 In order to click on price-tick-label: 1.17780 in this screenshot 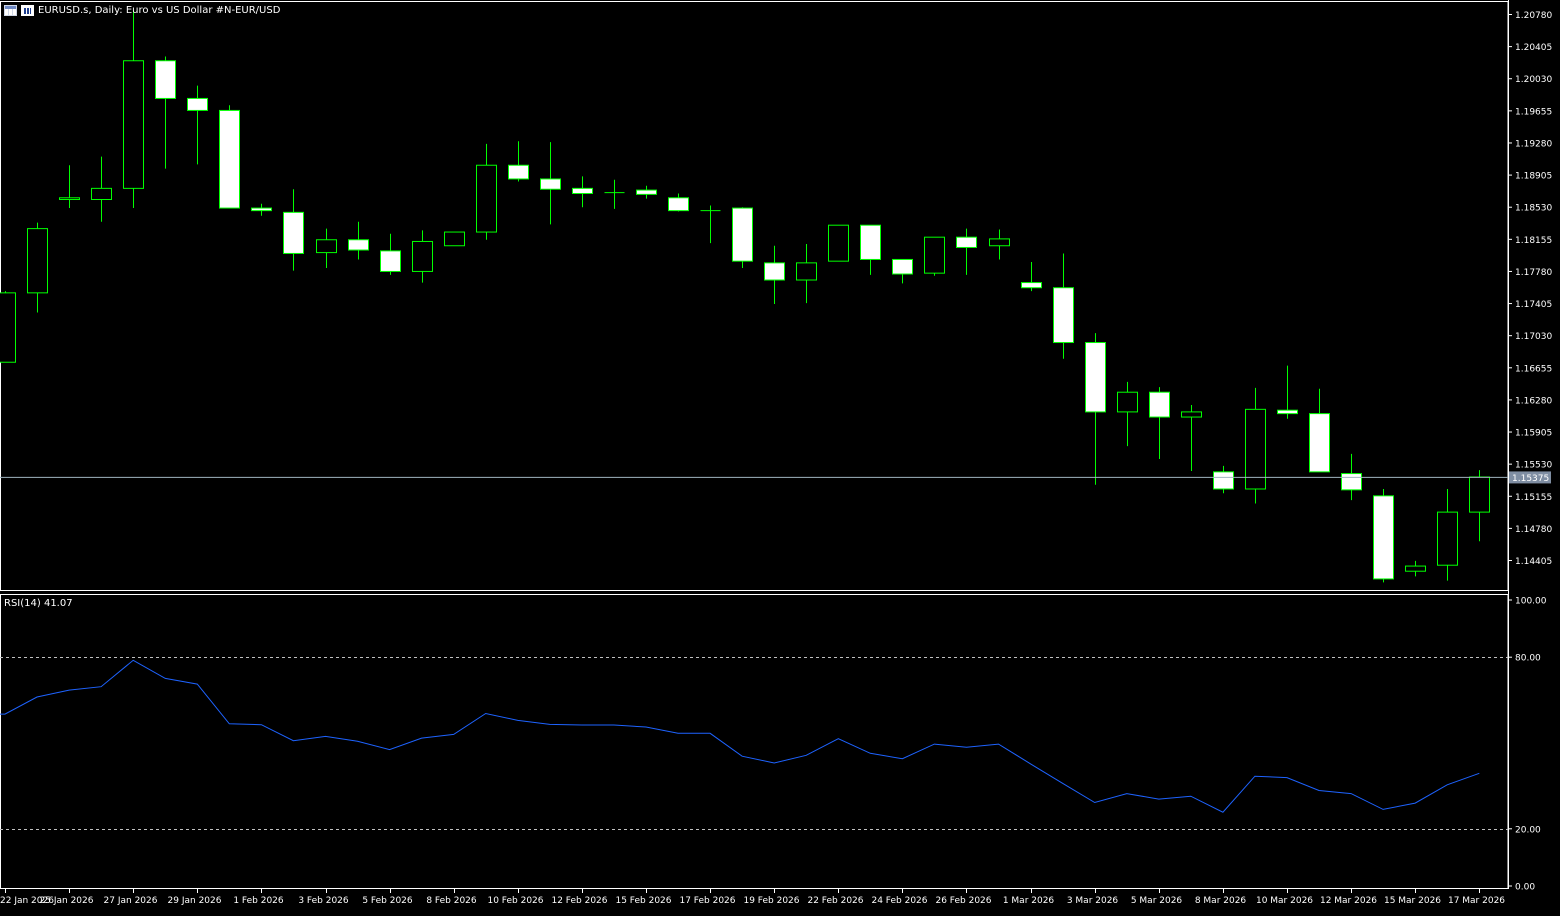, I will do `click(1533, 273)`.